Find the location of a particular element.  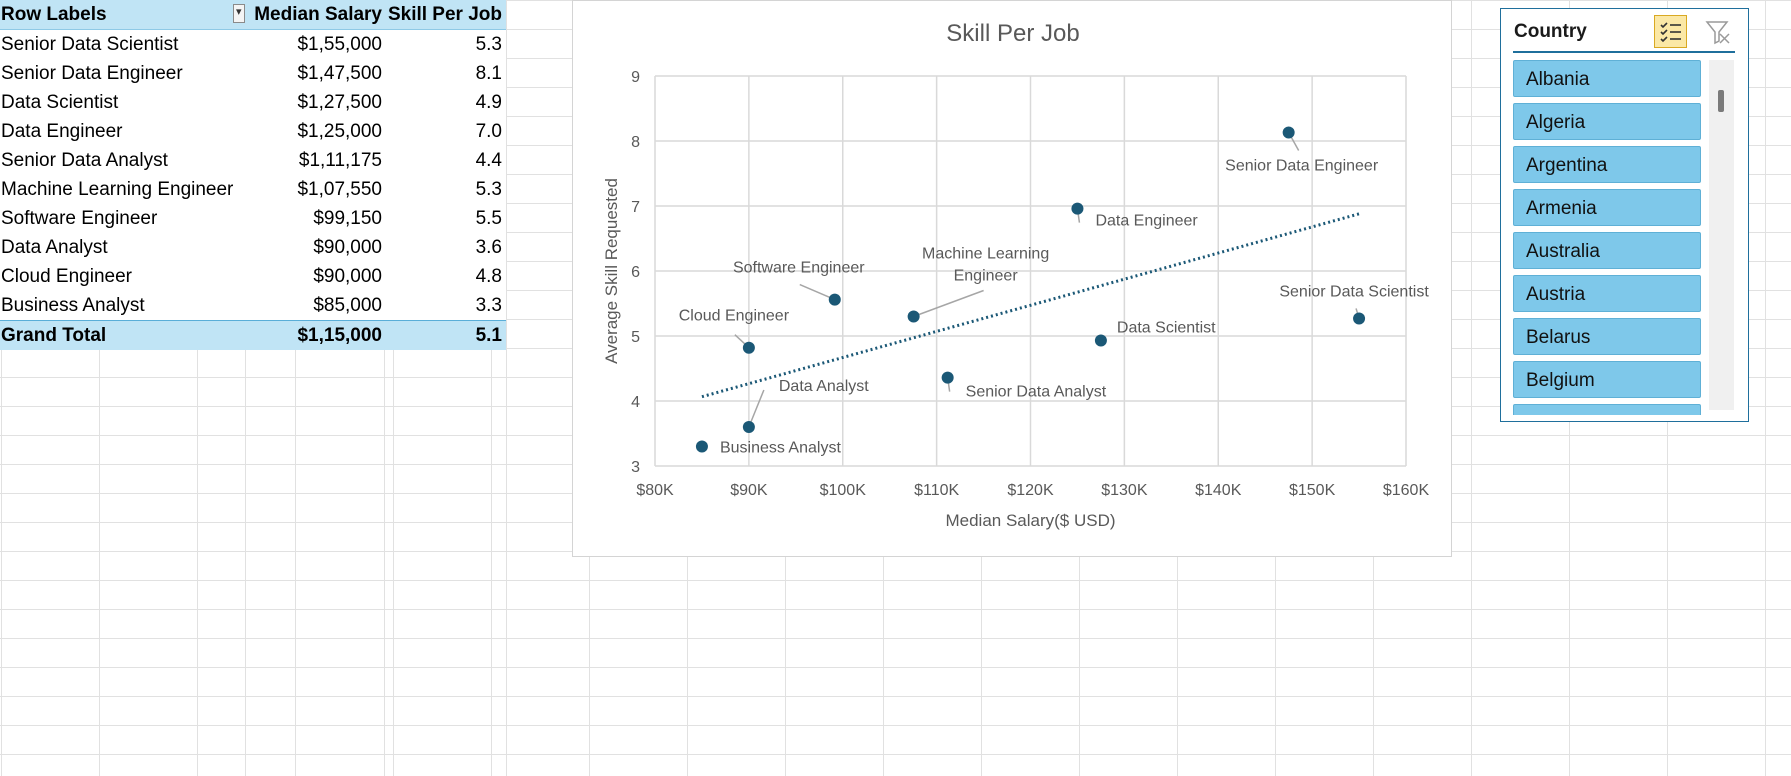

x-tick-label: $160K is located at coordinates (1406, 490).